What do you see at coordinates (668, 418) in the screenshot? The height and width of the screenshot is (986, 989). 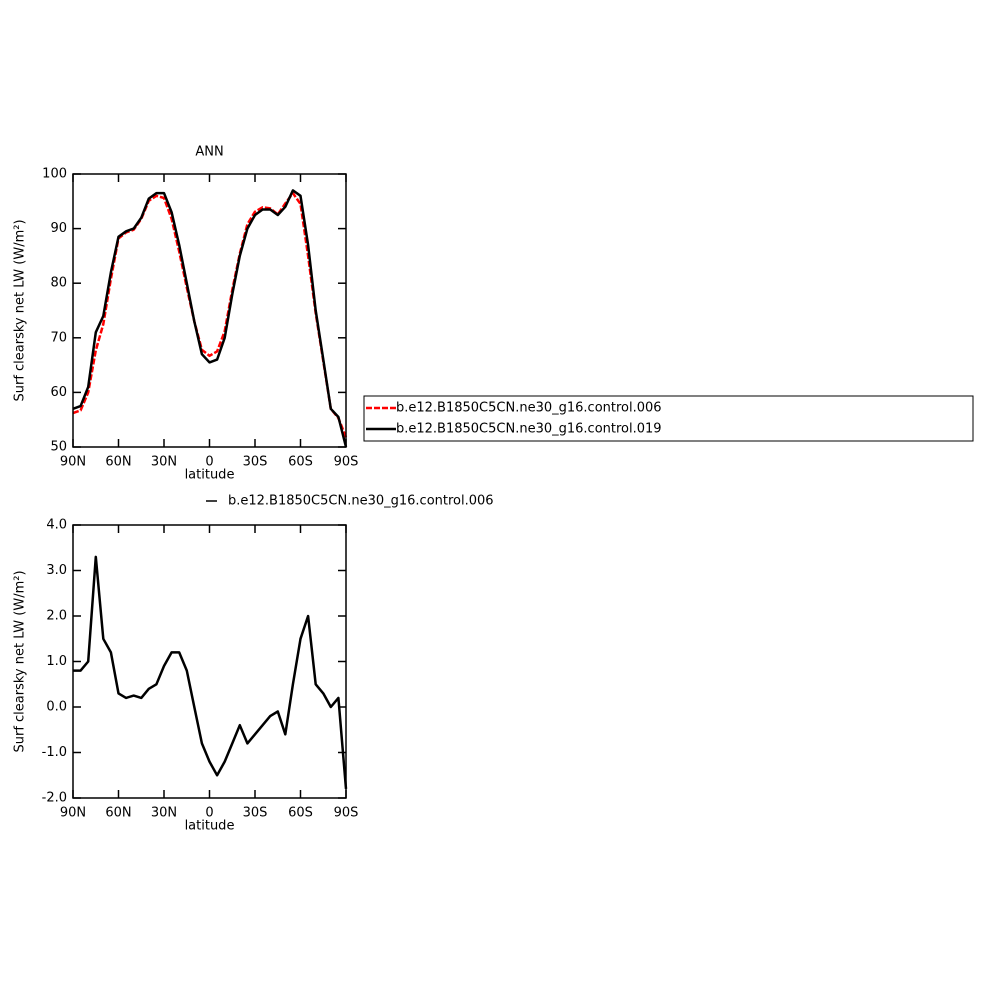 I see `legend-box` at bounding box center [668, 418].